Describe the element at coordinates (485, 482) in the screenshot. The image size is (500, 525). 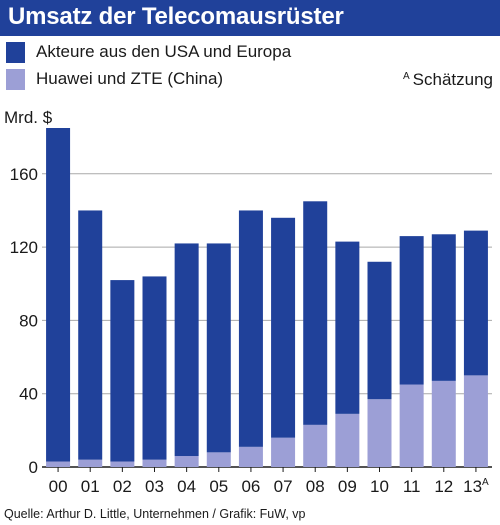
I see `x-tick-suffix-13: A` at that location.